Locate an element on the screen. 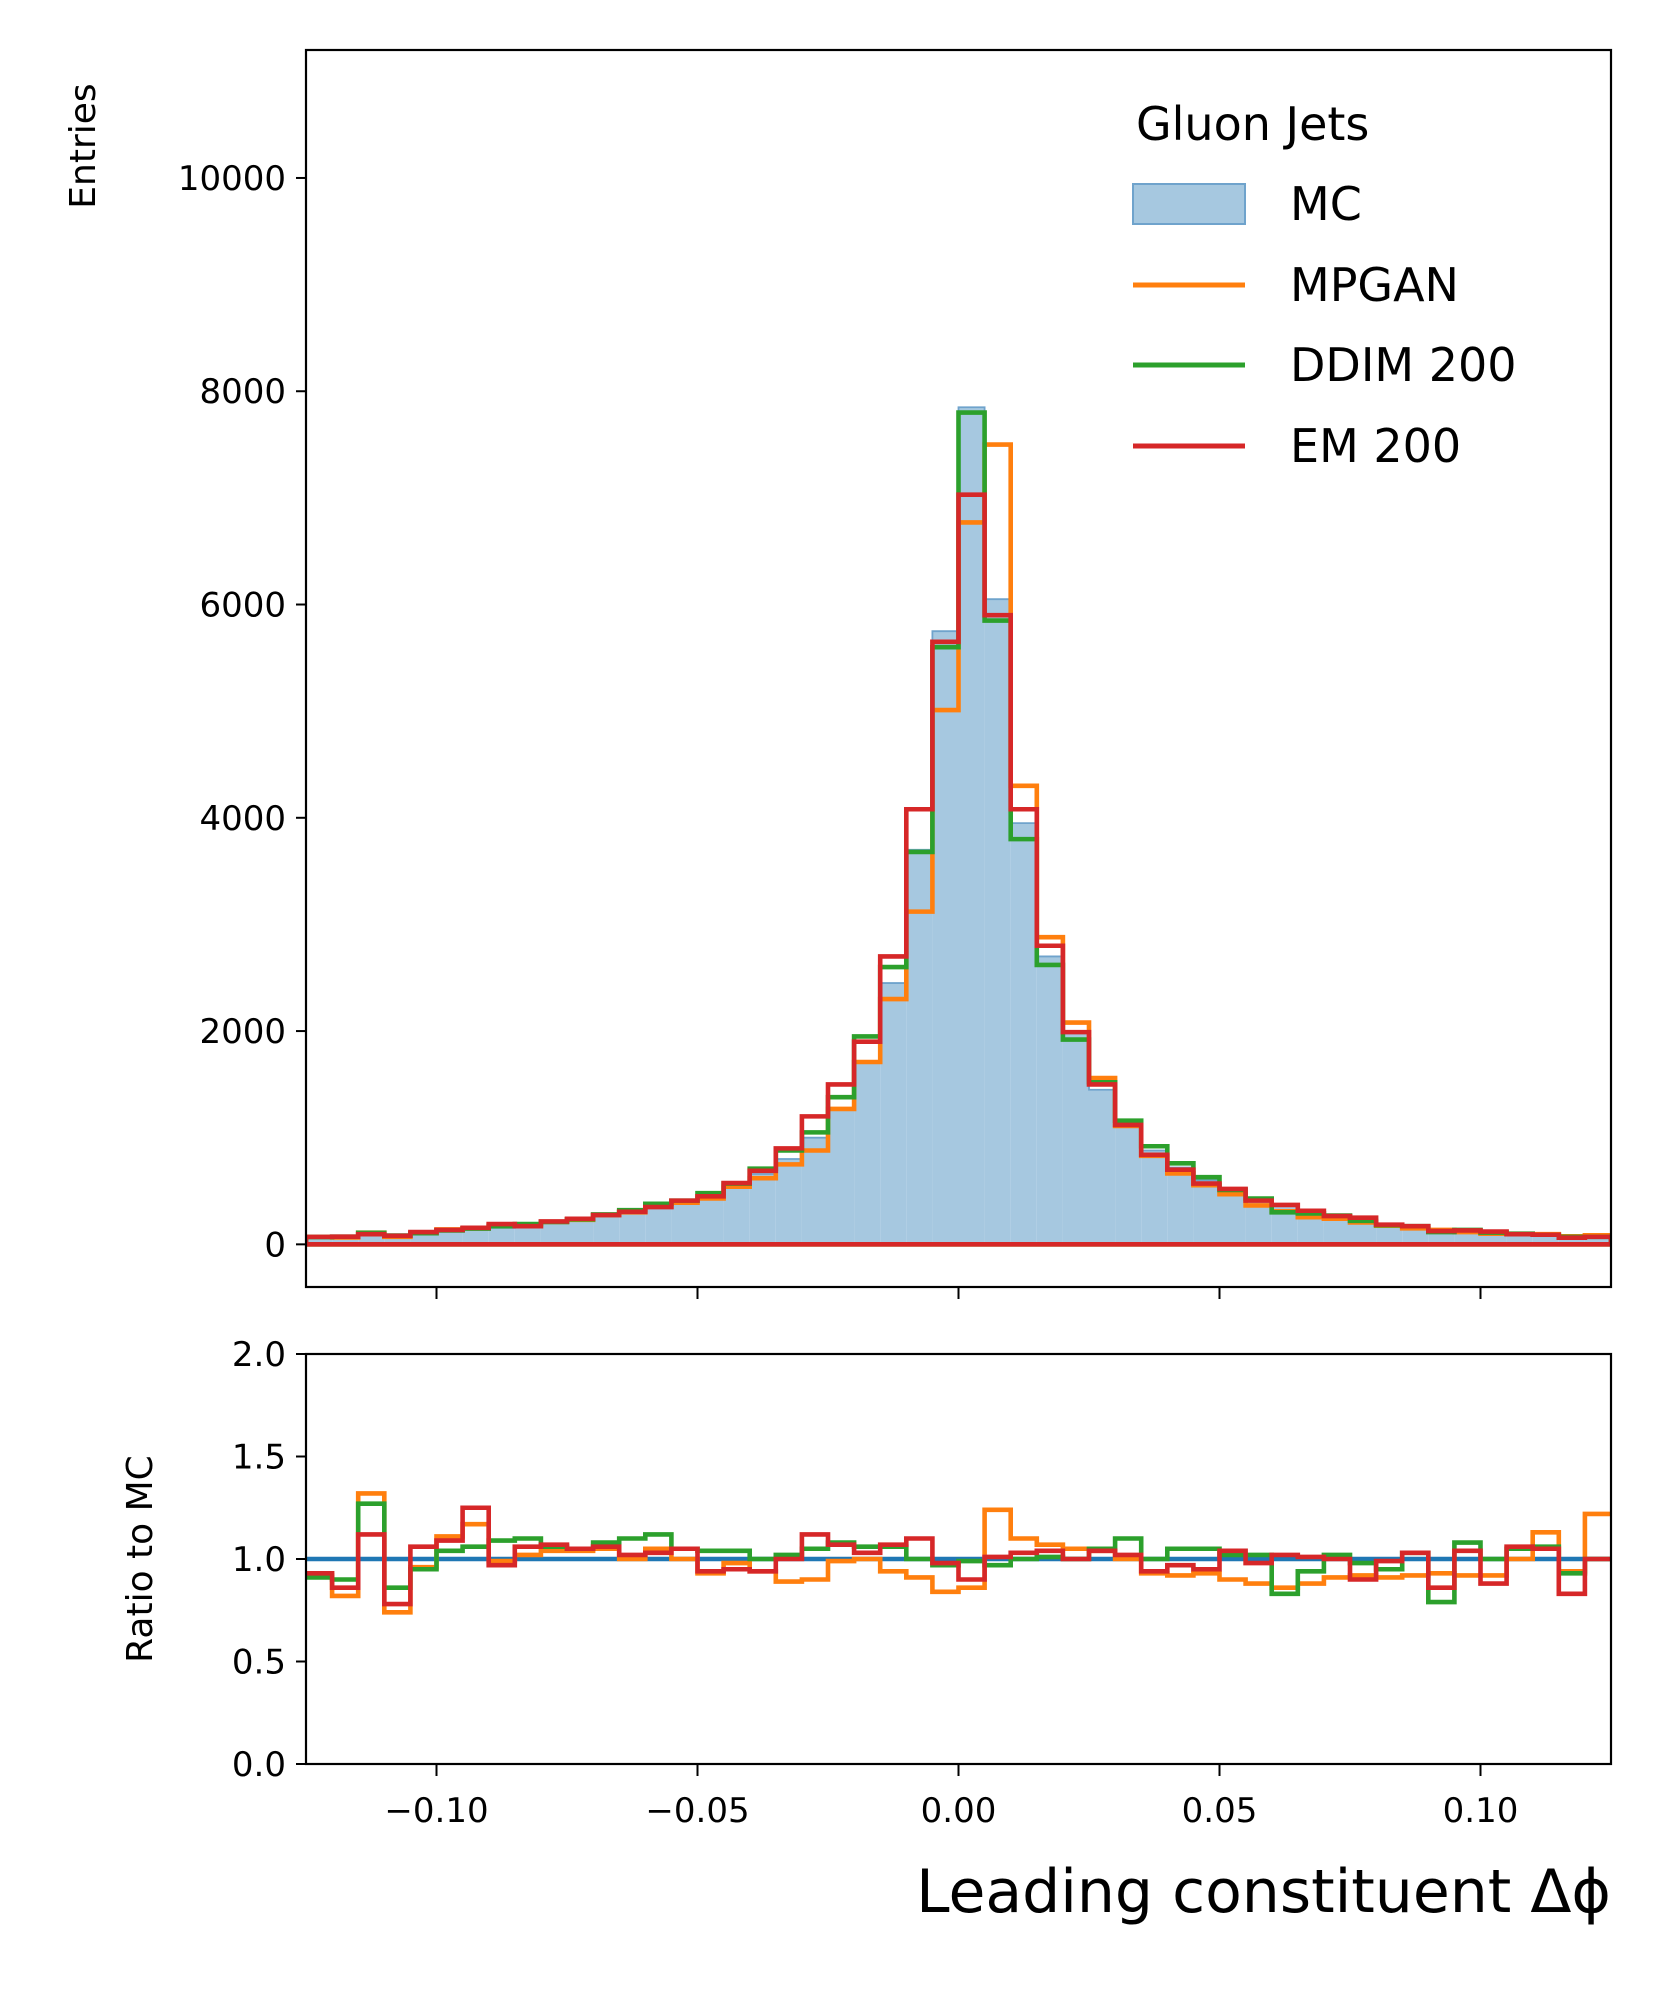 Image resolution: width=1661 pixels, height=1993 pixels. ratio-y-axis-title: Ratio to MC is located at coordinates (140, 1559).